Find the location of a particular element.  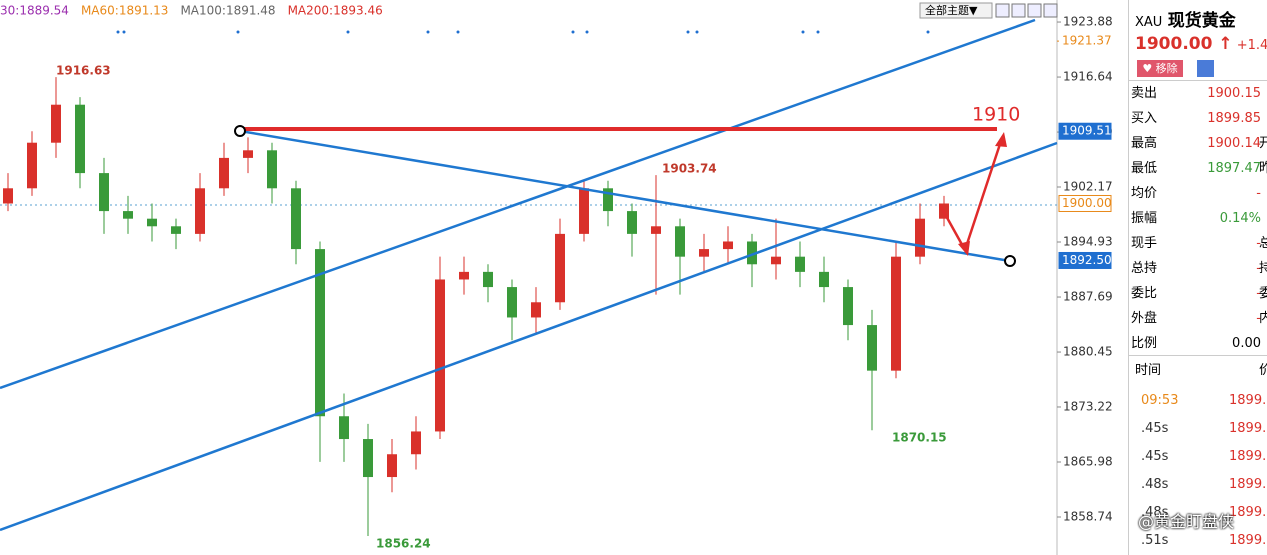

change: +1.49 is located at coordinates (1251, 45).